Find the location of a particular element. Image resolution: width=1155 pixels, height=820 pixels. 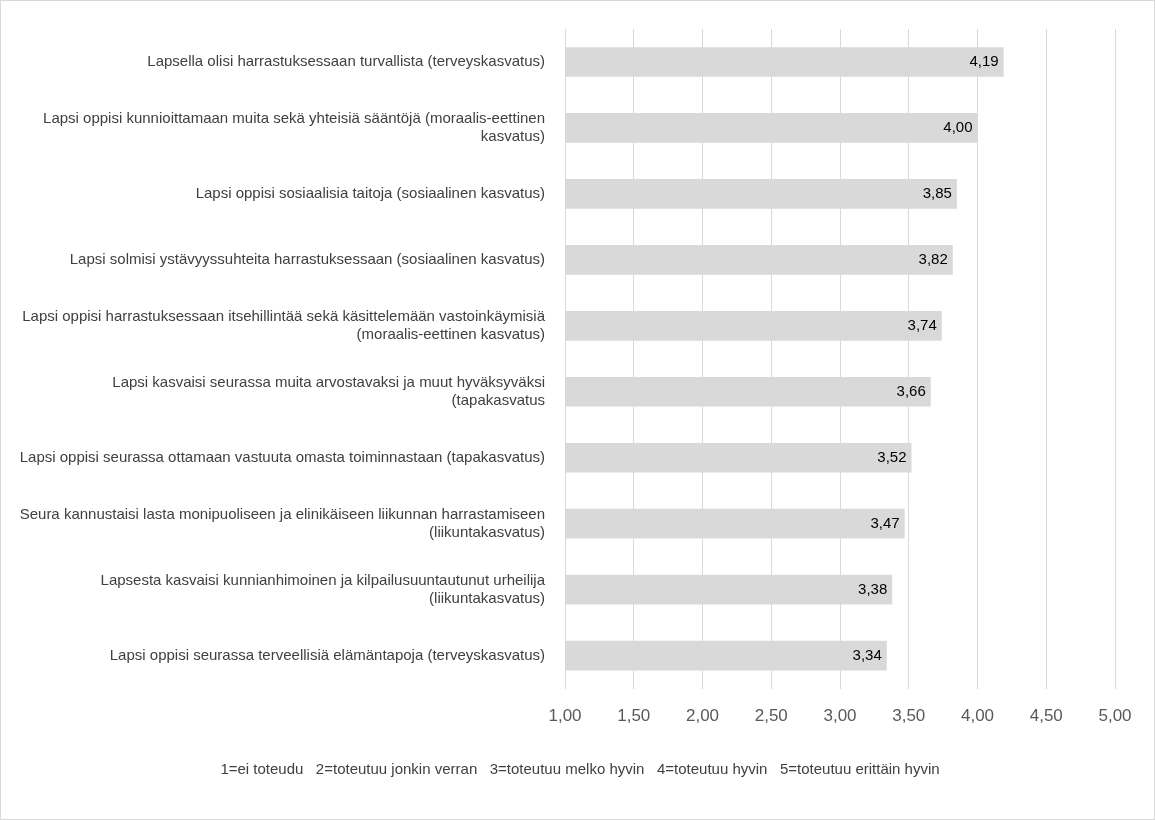

data-label: 3,66 is located at coordinates (911, 390).